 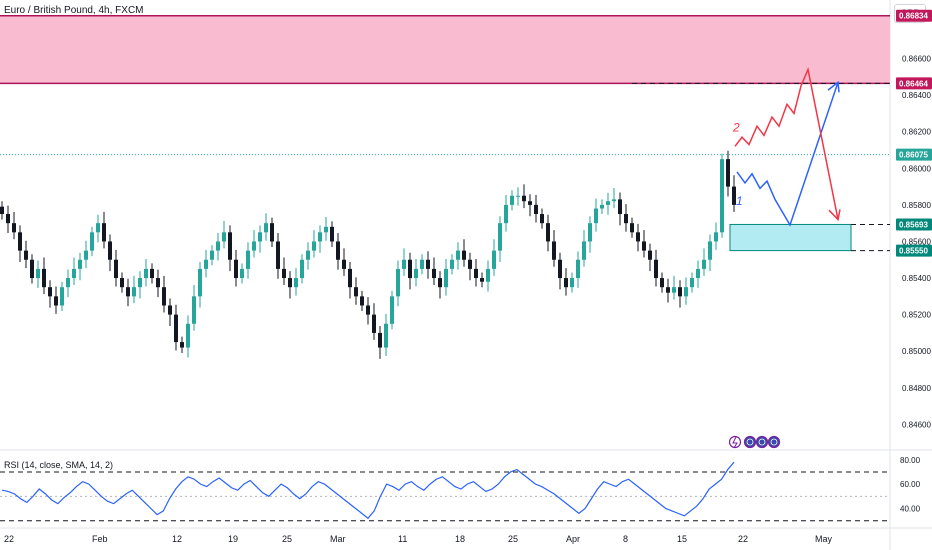 I want to click on price-marker-label: 0.86464, so click(x=913, y=83).